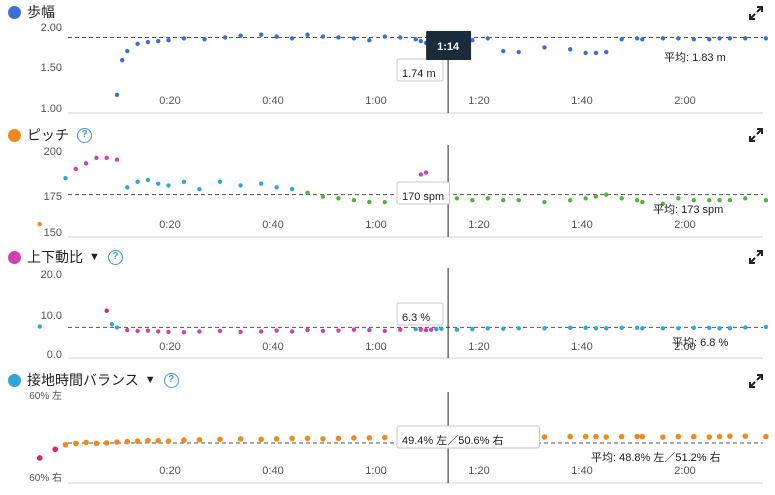 This screenshot has height=495, width=775. Describe the element at coordinates (94, 257) in the screenshot. I see `vertical-ratio-dropdown-icon: ▼` at that location.